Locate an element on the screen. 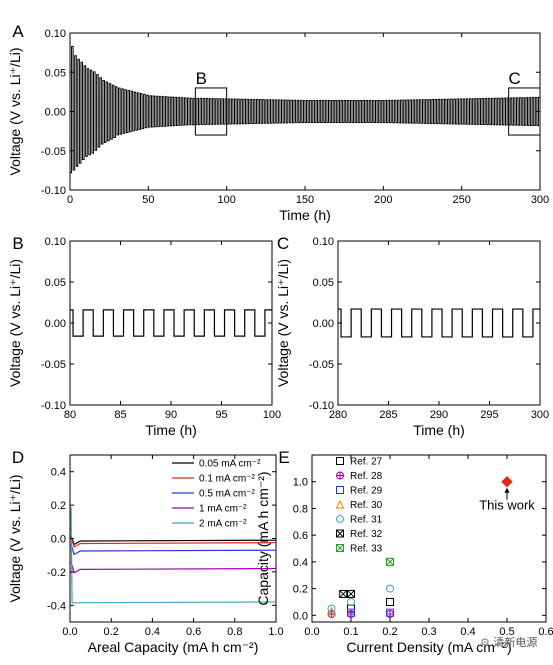 The image size is (553, 665). x-tick-label-D: 0.2 is located at coordinates (111, 632).